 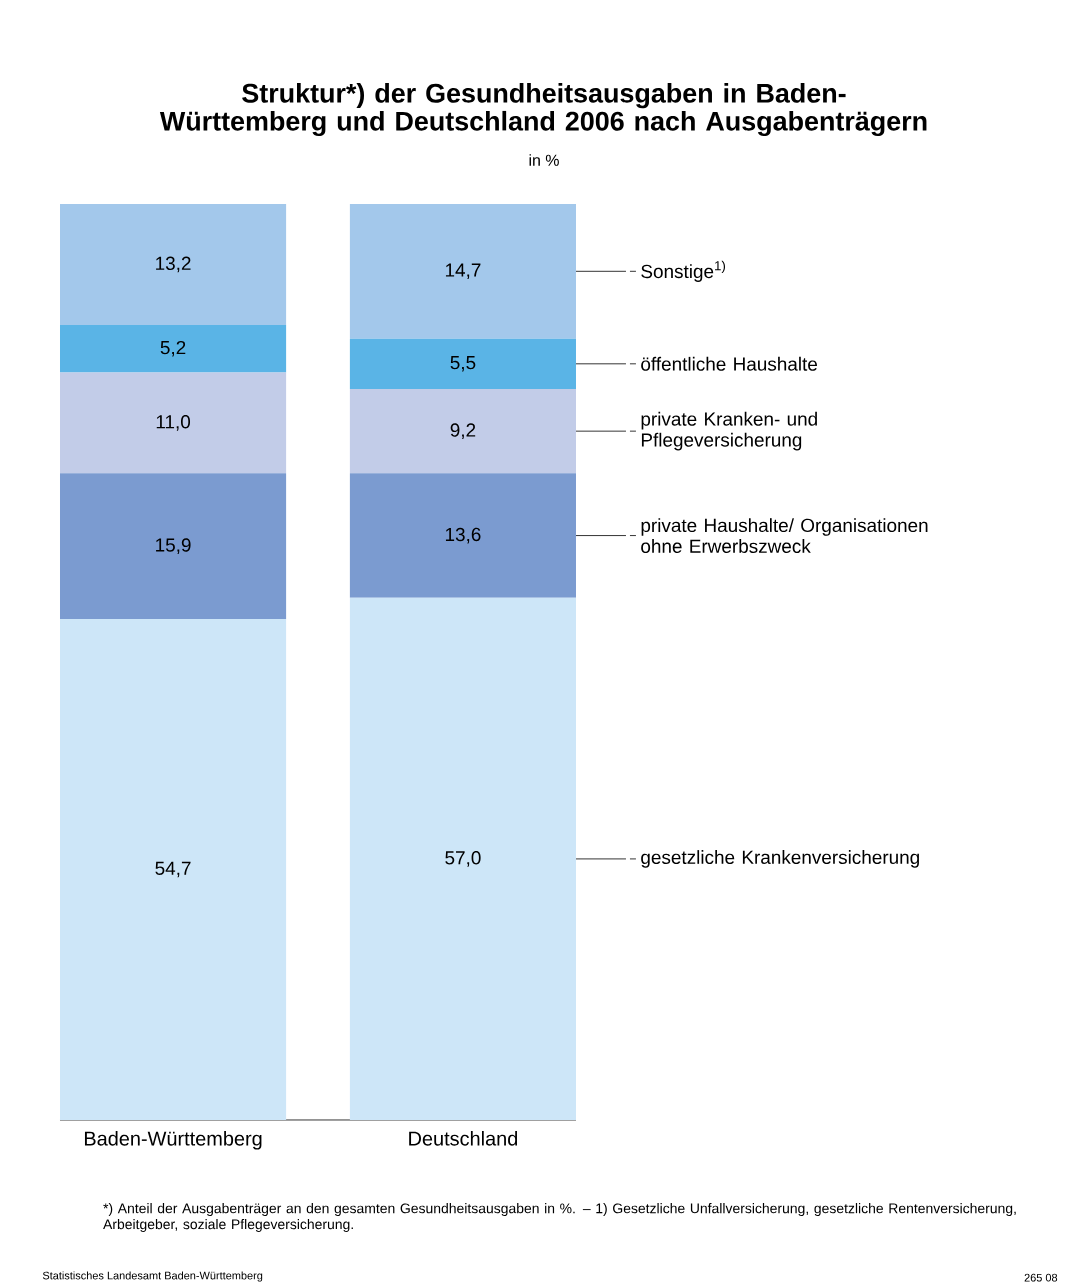 I want to click on text: private Kranken- und Pflegeversicherung, so click(x=729, y=431).